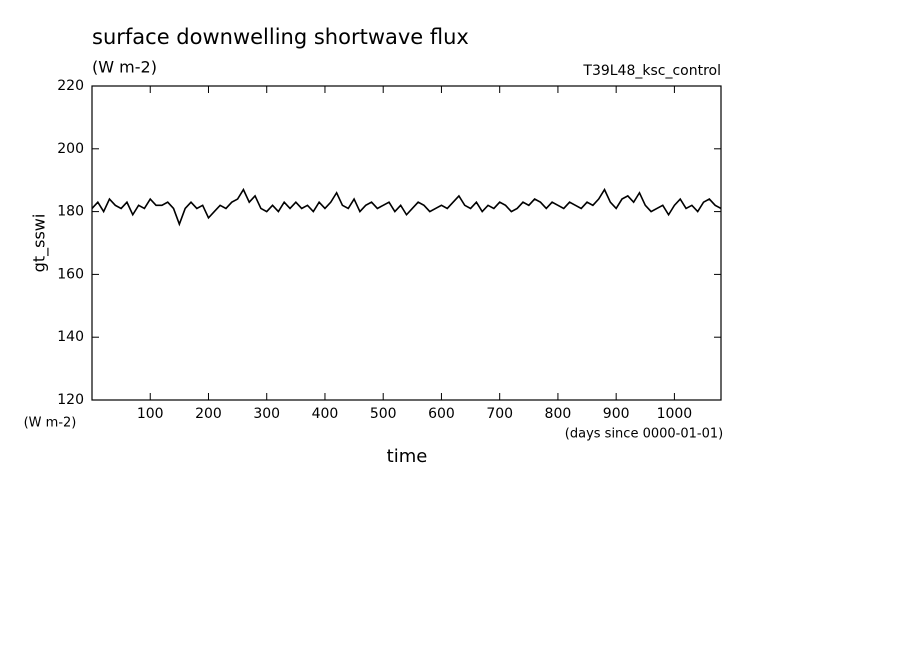 Image resolution: width=904 pixels, height=654 pixels. Describe the element at coordinates (651, 71) in the screenshot. I see `annotation: T39L48_ksc_control` at that location.